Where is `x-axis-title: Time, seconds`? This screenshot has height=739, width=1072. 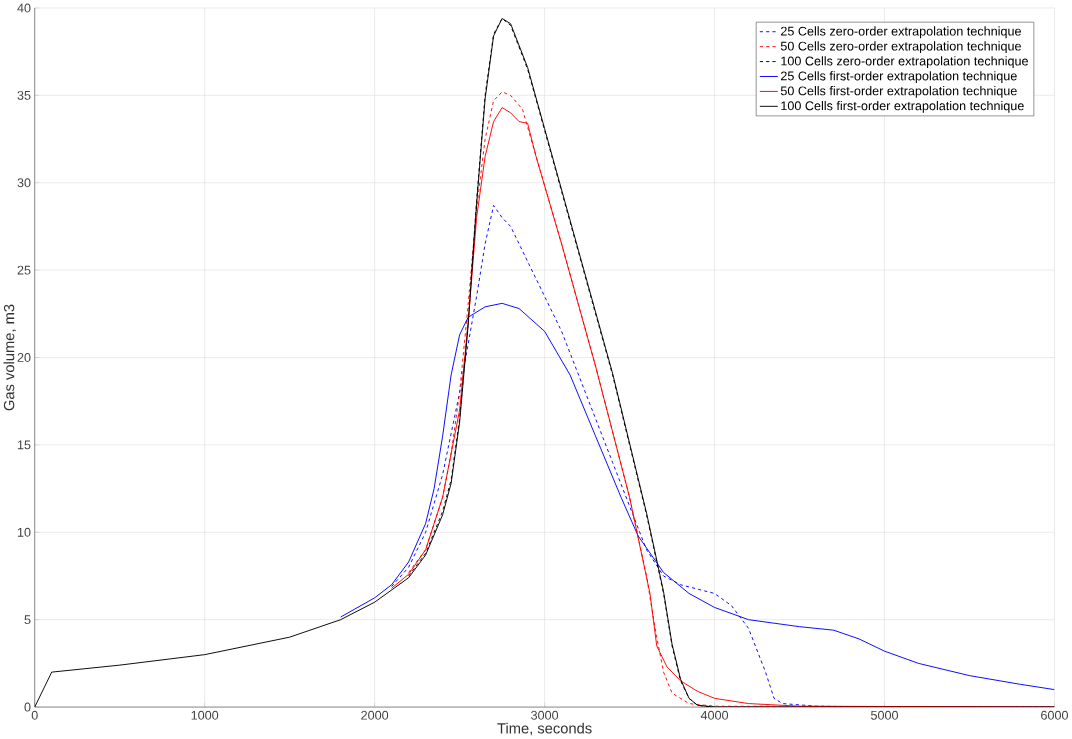 x-axis-title: Time, seconds is located at coordinates (544, 729).